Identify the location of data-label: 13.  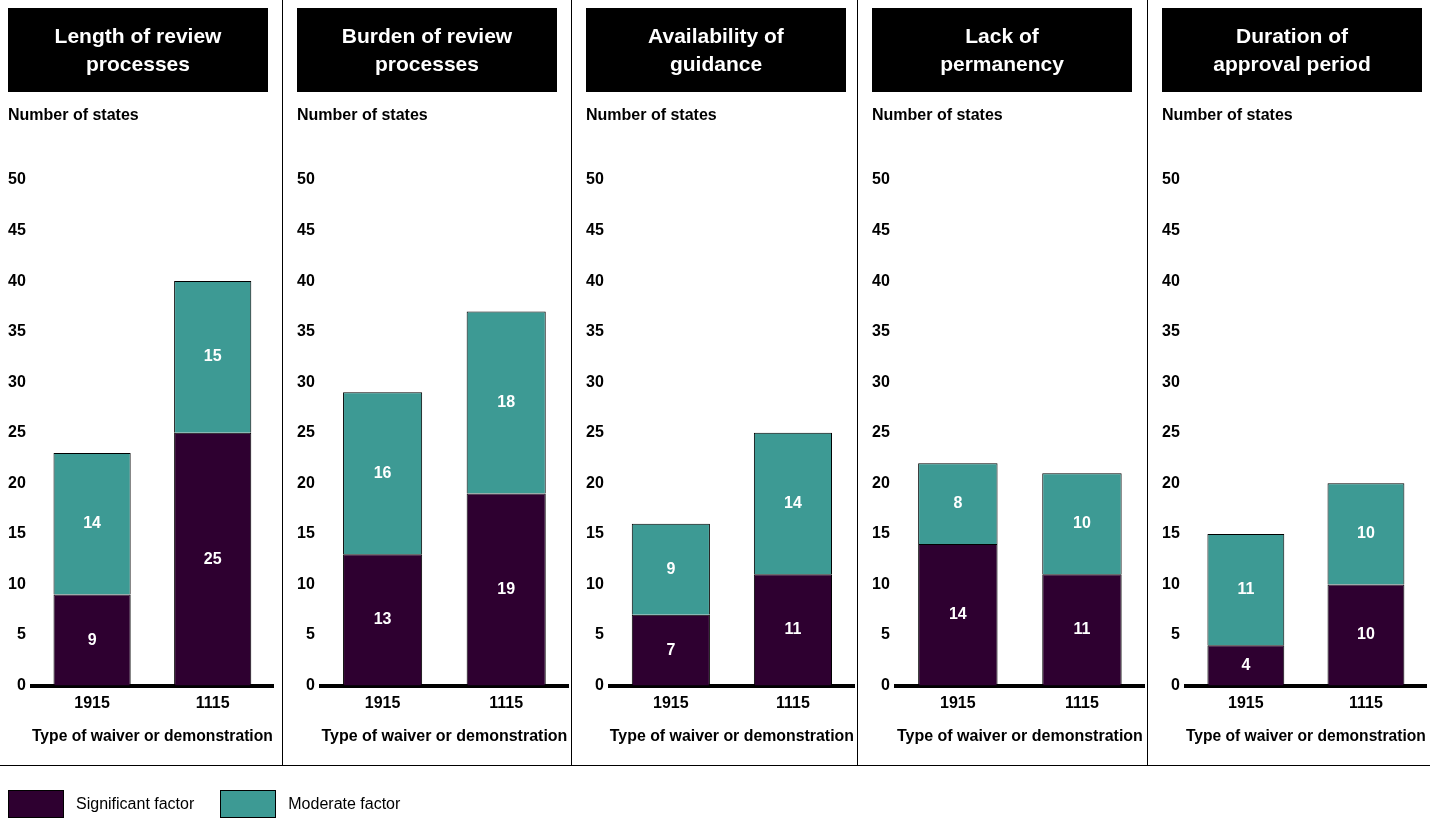
(382, 619).